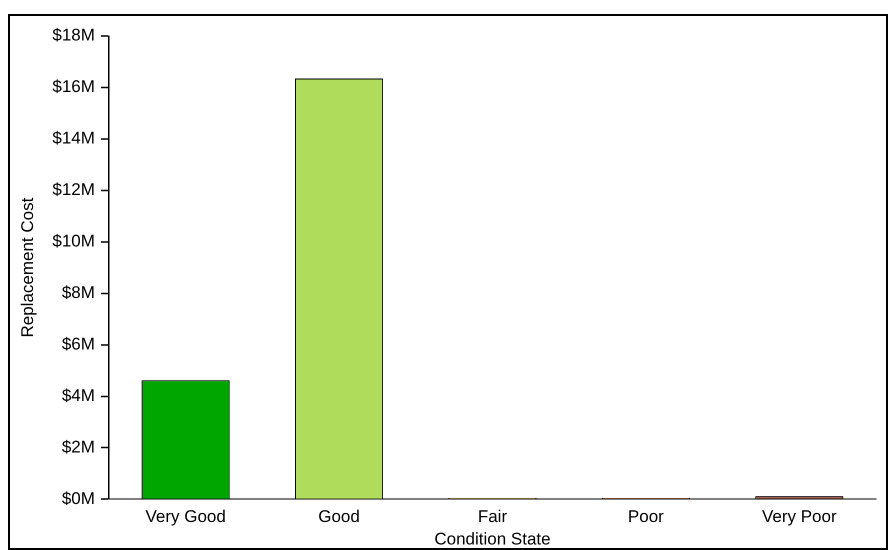  What do you see at coordinates (185, 516) in the screenshot?
I see `x-tick-label: Very Good` at bounding box center [185, 516].